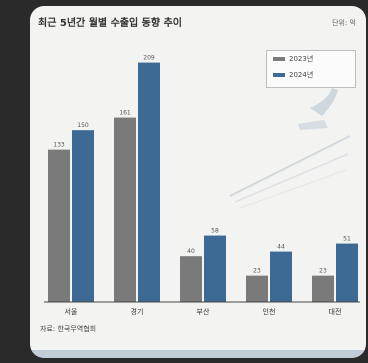 The image size is (368, 363). What do you see at coordinates (301, 75) in the screenshot?
I see `legend-label-series-2: 2024년` at bounding box center [301, 75].